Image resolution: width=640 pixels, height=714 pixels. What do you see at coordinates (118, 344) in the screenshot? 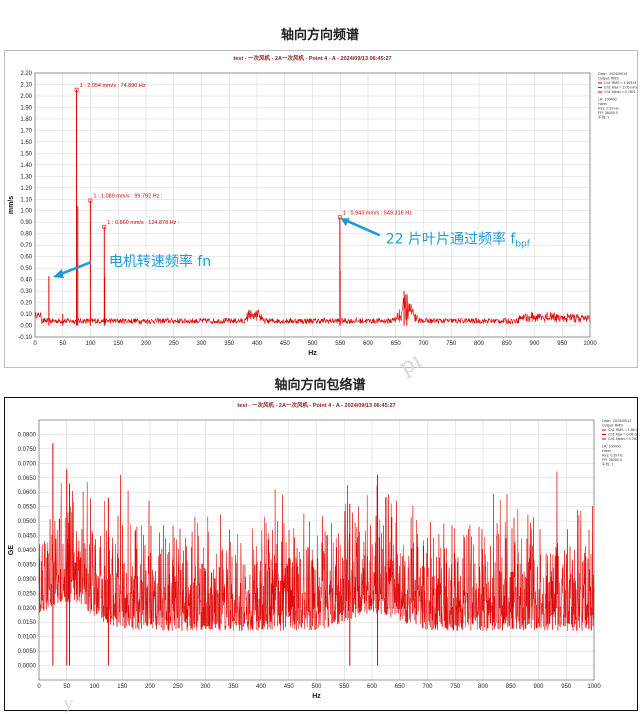
I see `x-tick-label: 150` at bounding box center [118, 344].